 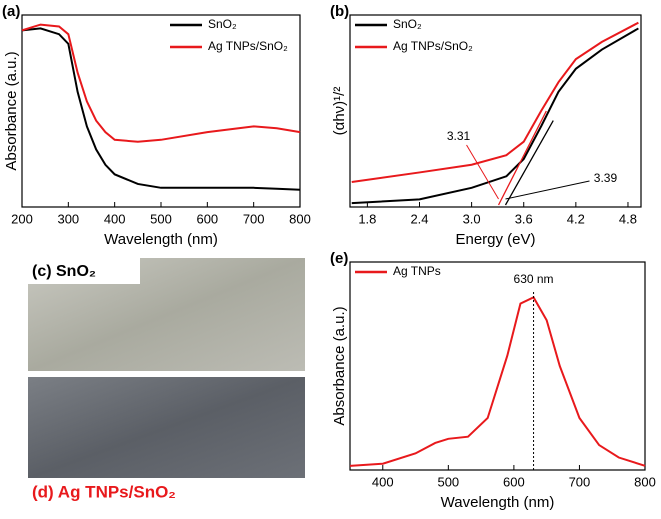 I want to click on photo-label: (d) Ag TNPs/SnO₂, so click(x=104, y=491).